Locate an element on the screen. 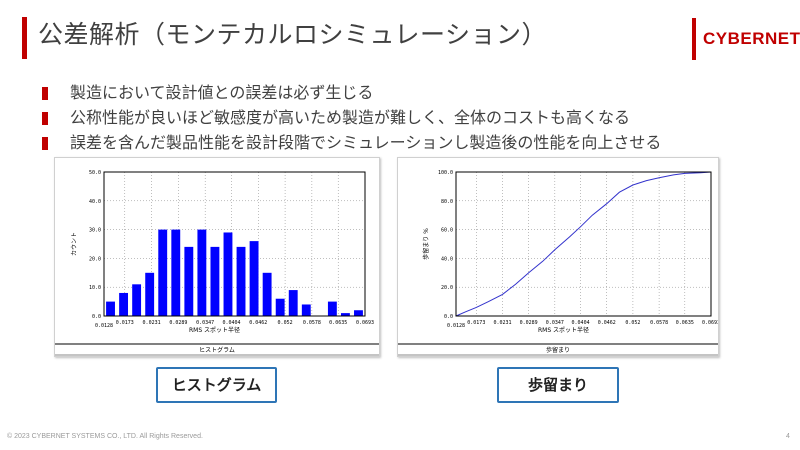 The height and width of the screenshot is (450, 800). logo-accent-bar is located at coordinates (694, 39).